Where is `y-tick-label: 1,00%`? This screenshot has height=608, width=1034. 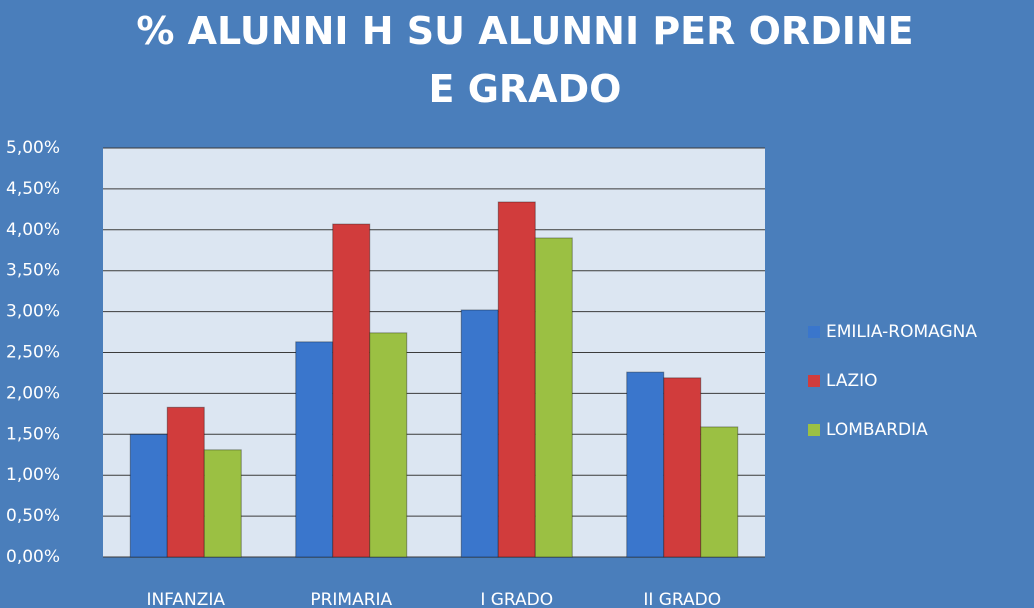
y-tick-label: 1,00% is located at coordinates (33, 475).